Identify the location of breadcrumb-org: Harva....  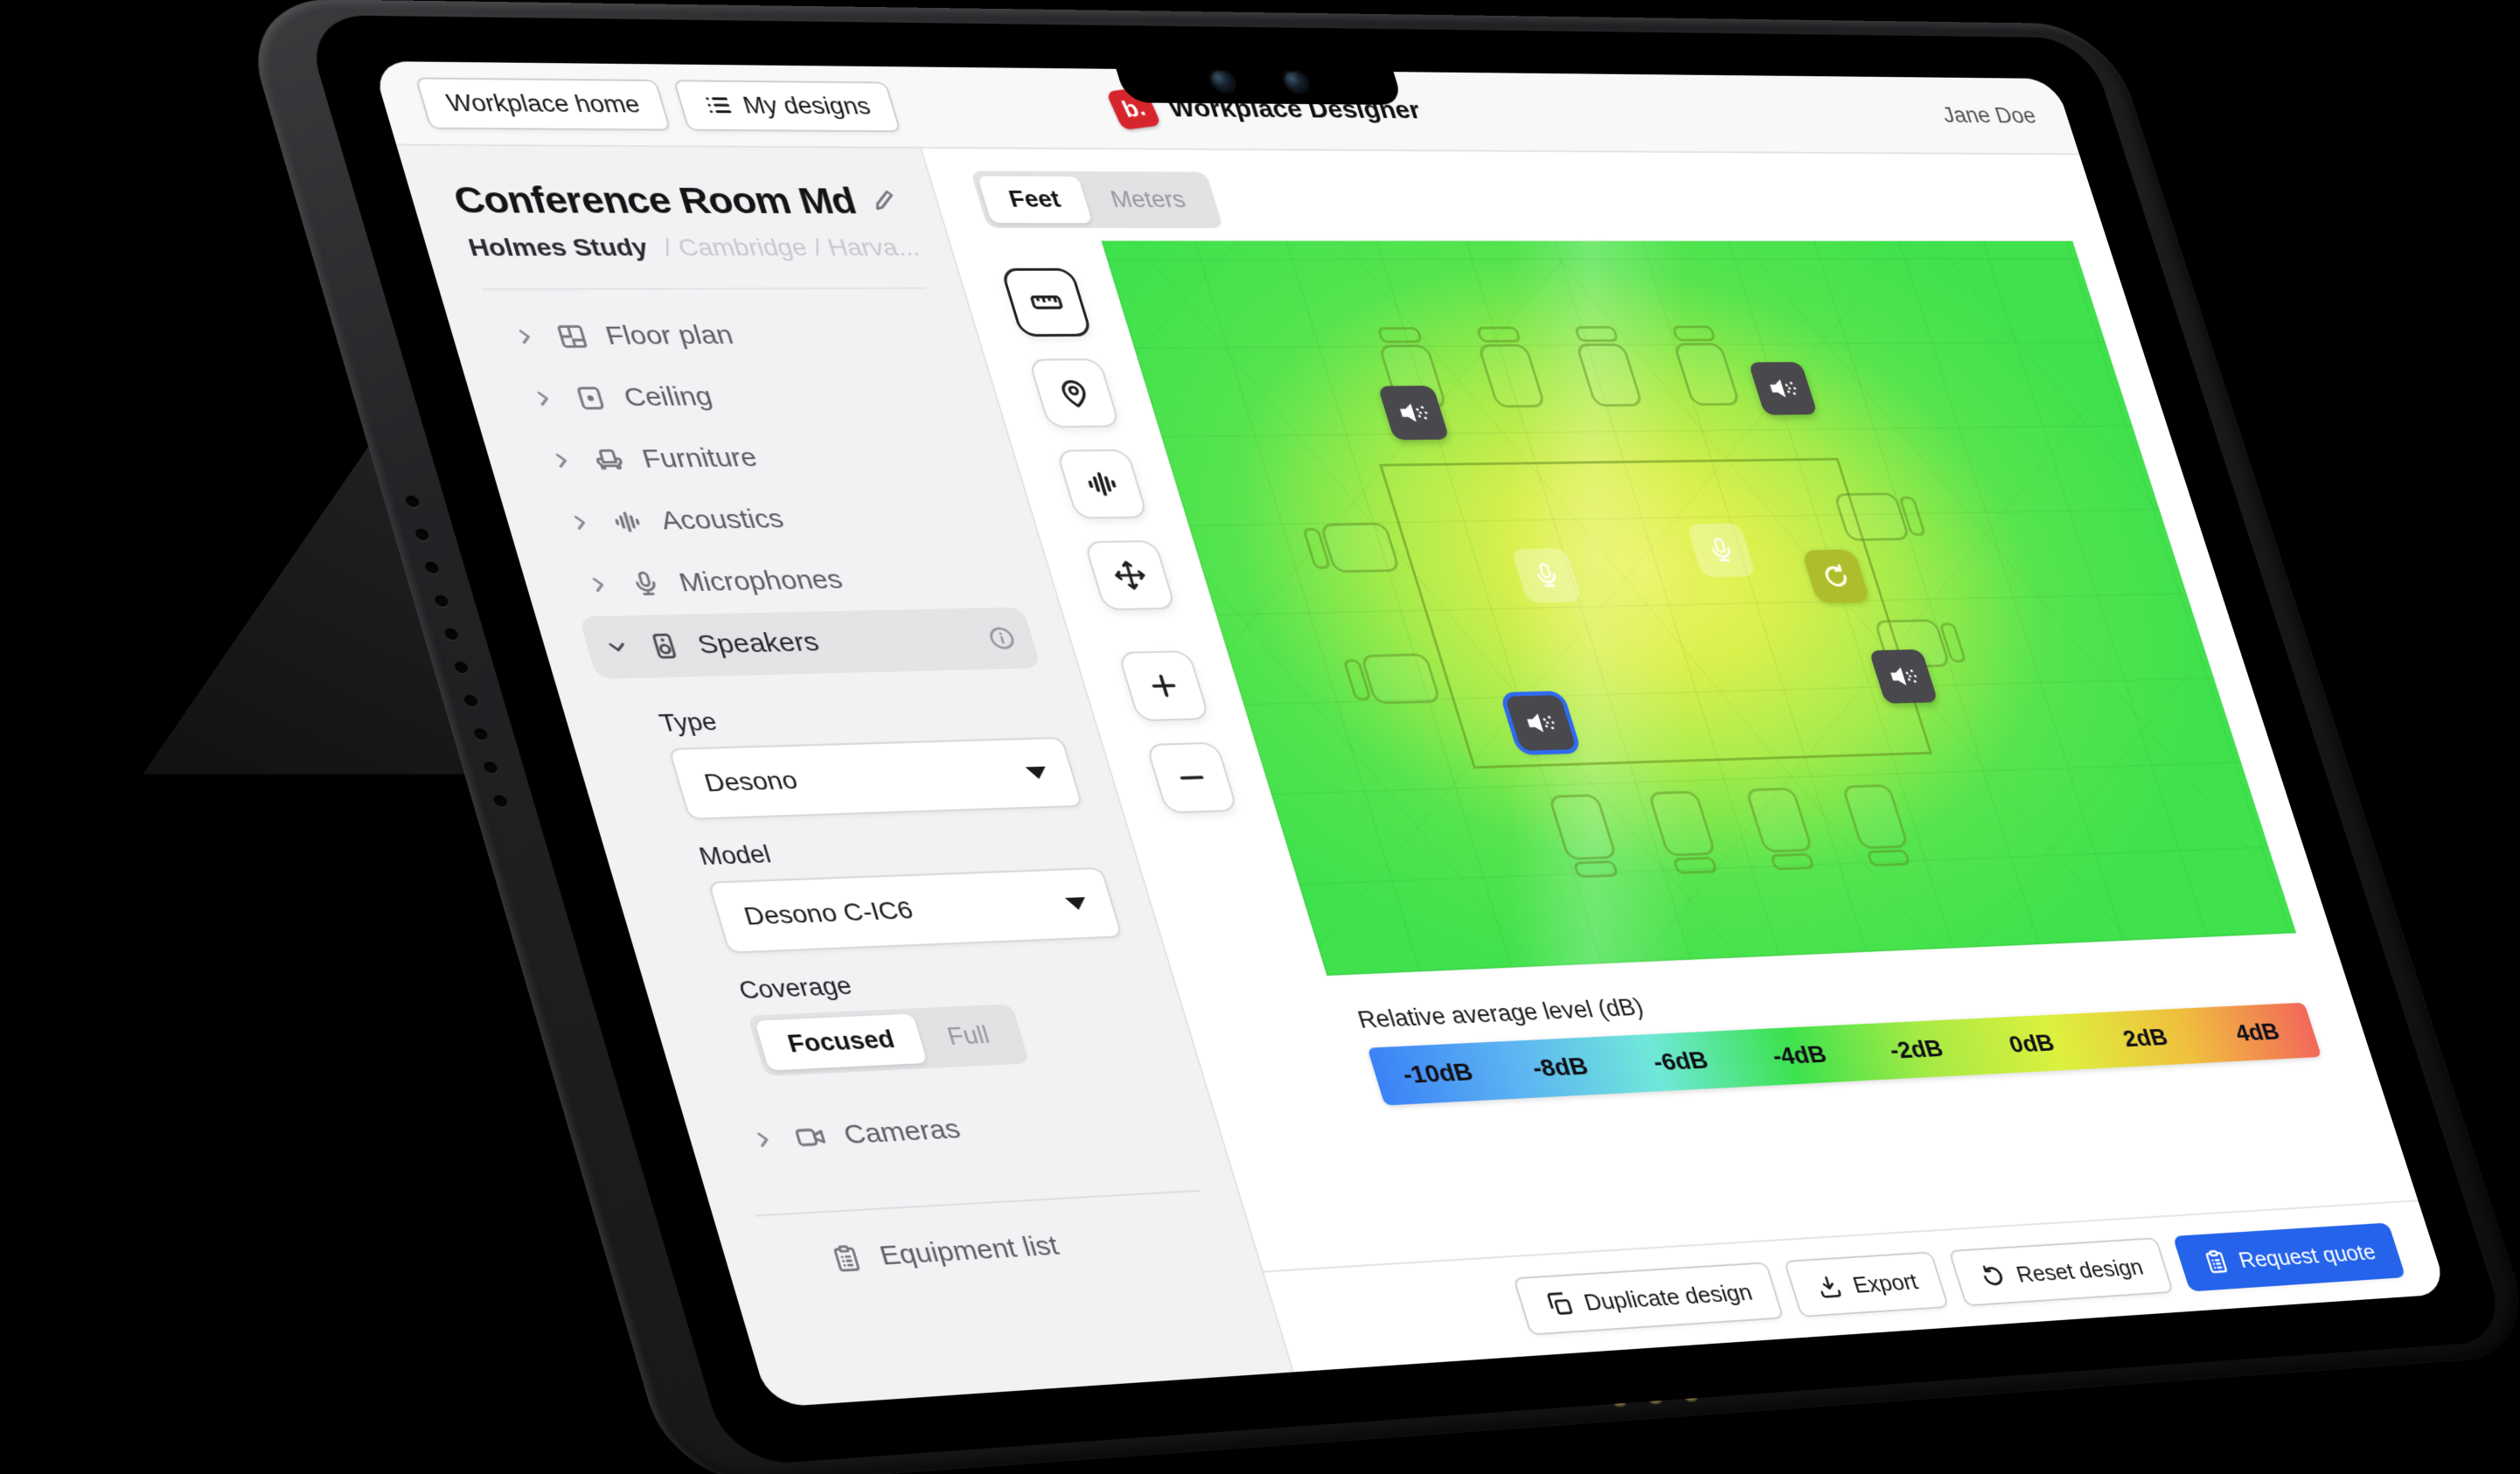
(873, 247).